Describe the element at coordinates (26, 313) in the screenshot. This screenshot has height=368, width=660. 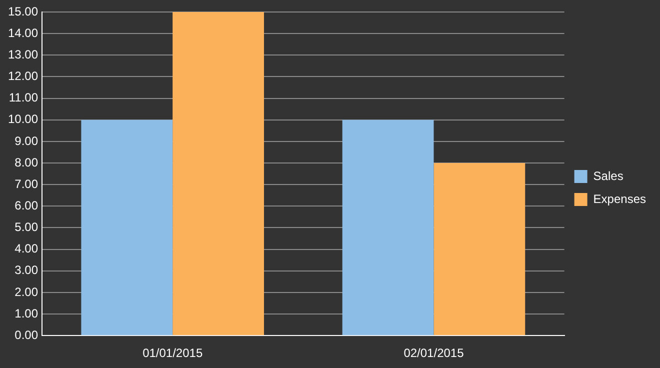
I see `y-tick-label: 1.00` at that location.